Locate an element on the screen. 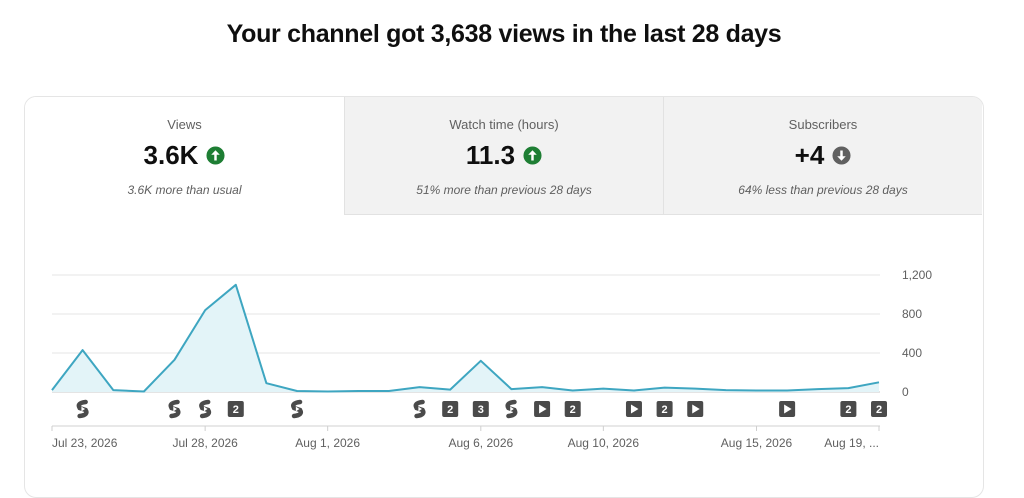 Image resolution: width=1024 pixels, height=498 pixels. x-tick-label: Aug 15, 2026 is located at coordinates (757, 443).